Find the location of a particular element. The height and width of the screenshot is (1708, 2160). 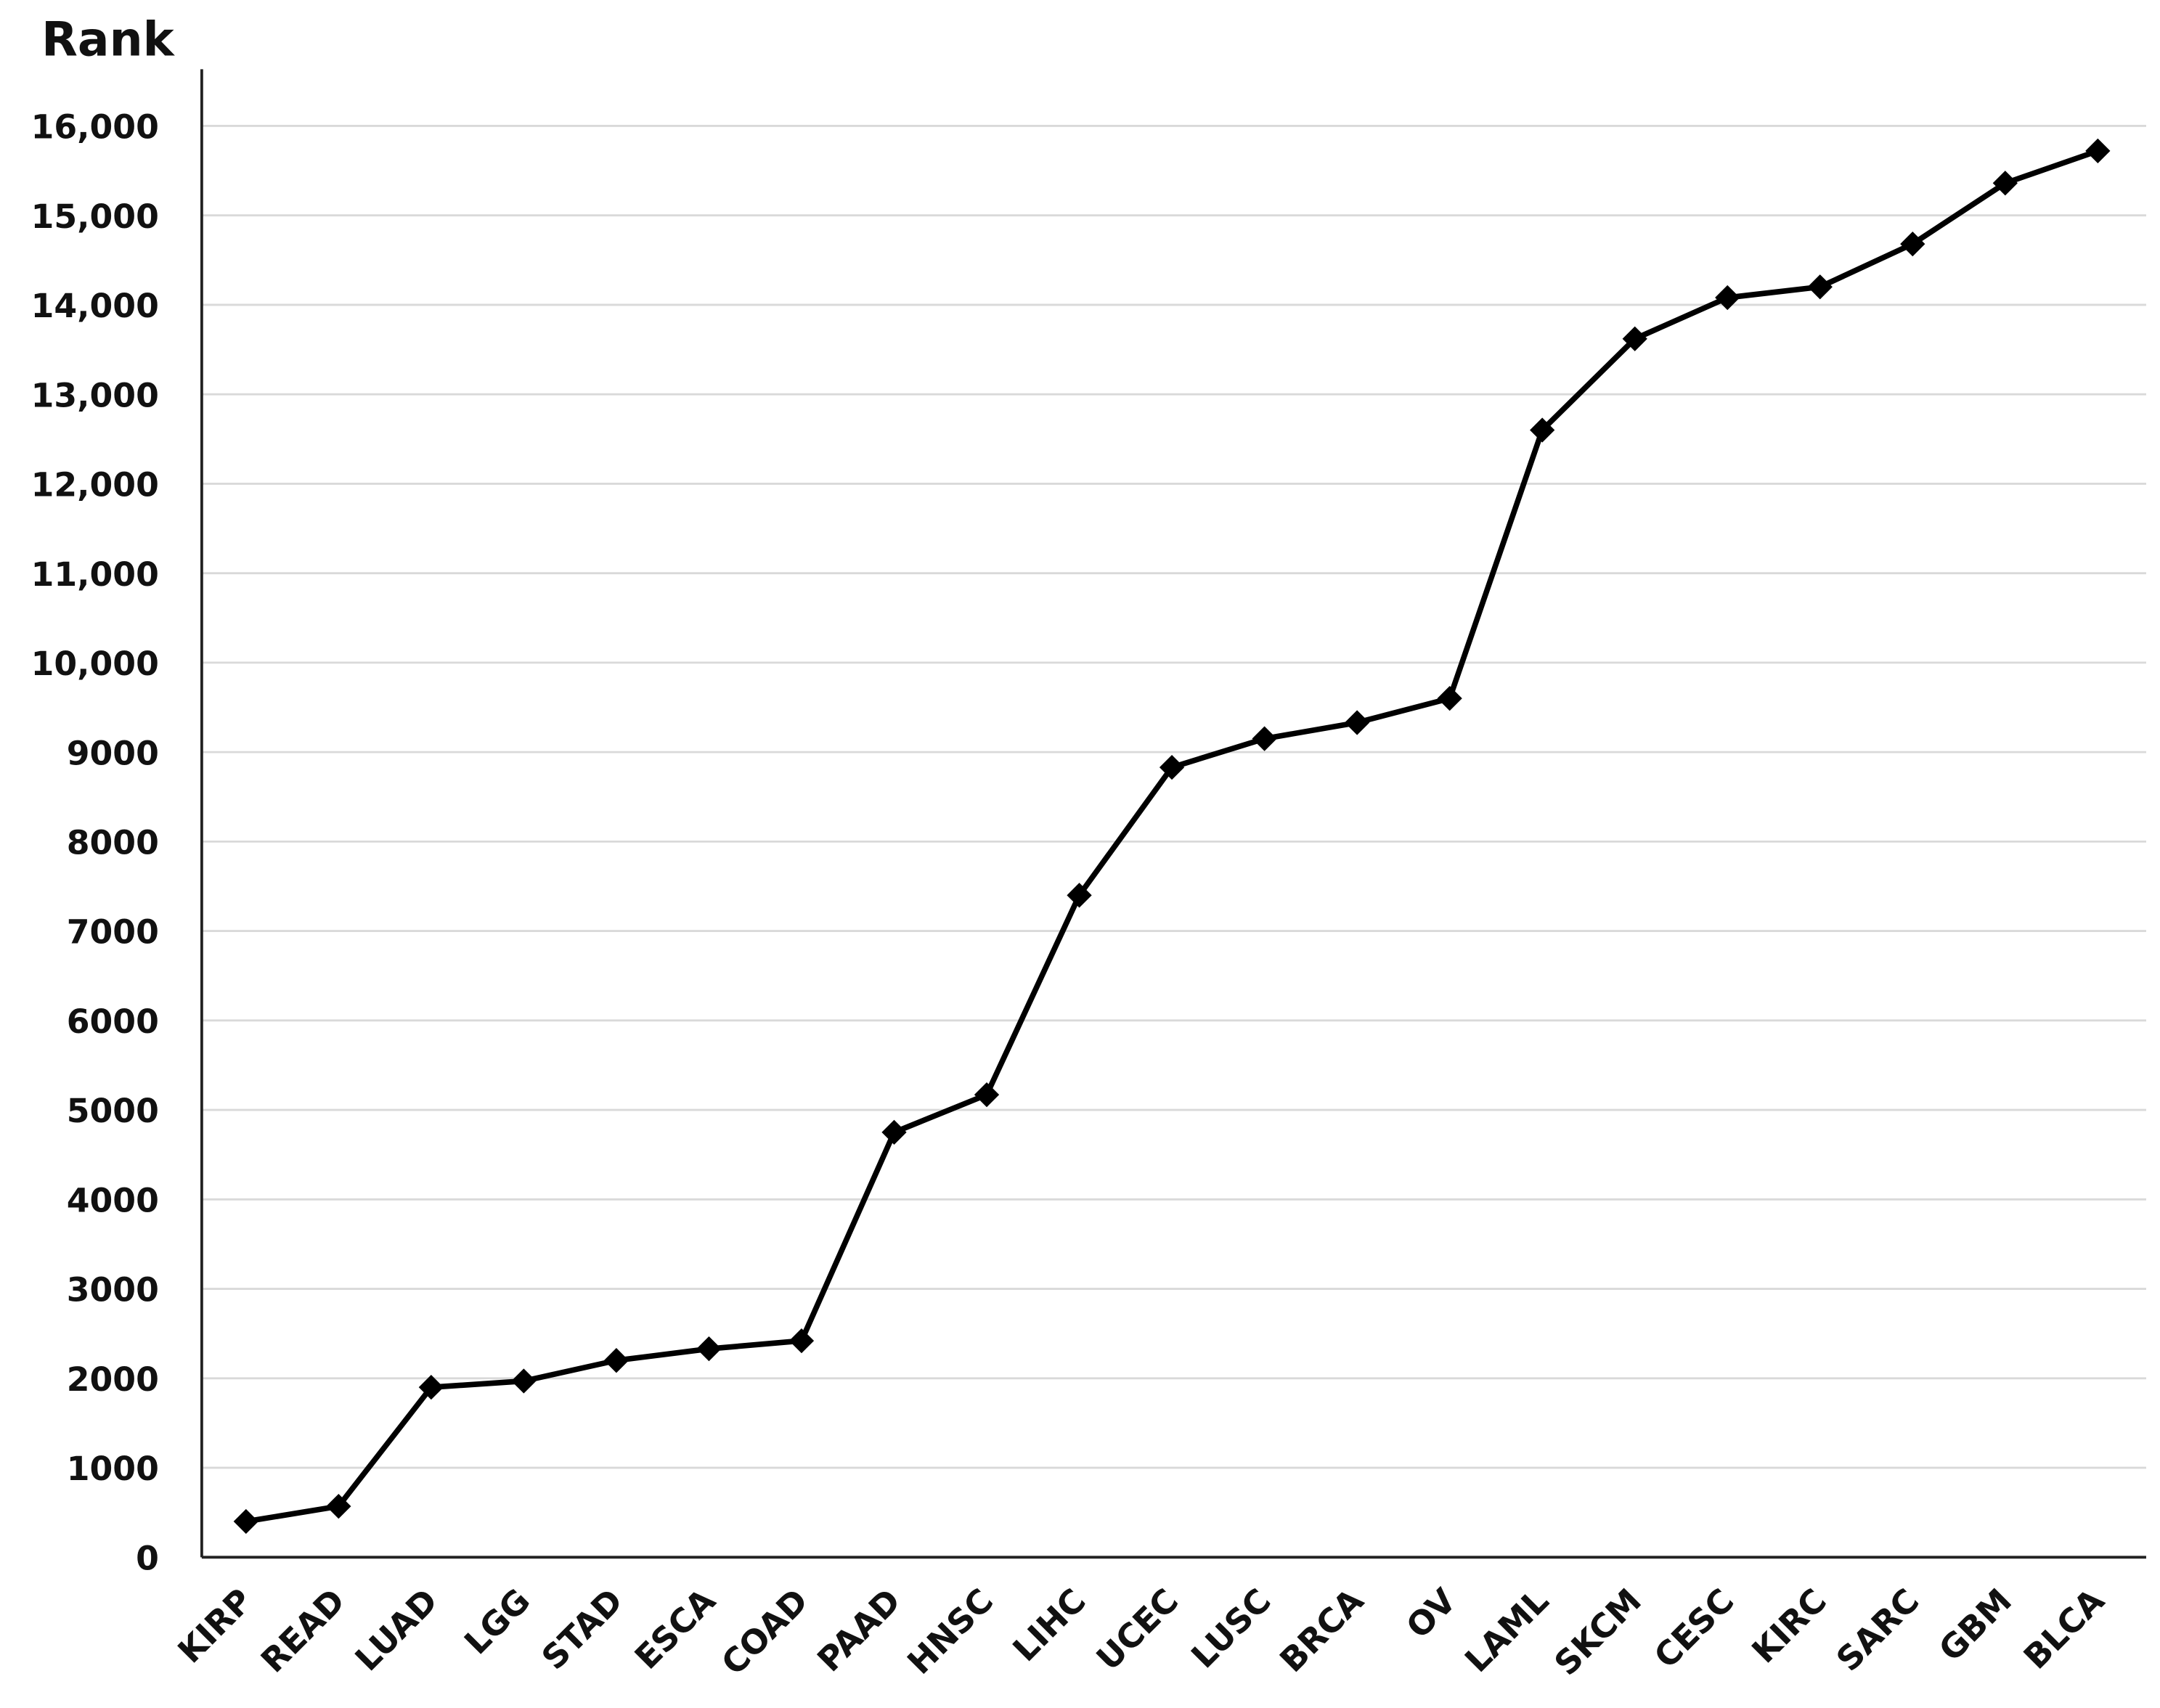

x-tick-label: LIHC is located at coordinates (1049, 1625).